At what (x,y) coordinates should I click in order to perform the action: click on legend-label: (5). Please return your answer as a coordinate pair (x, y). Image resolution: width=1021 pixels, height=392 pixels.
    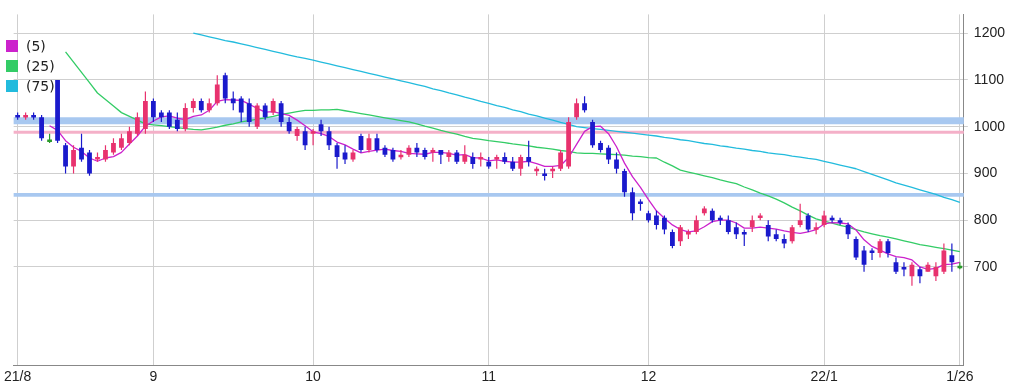
    Looking at the image, I should click on (36, 46).